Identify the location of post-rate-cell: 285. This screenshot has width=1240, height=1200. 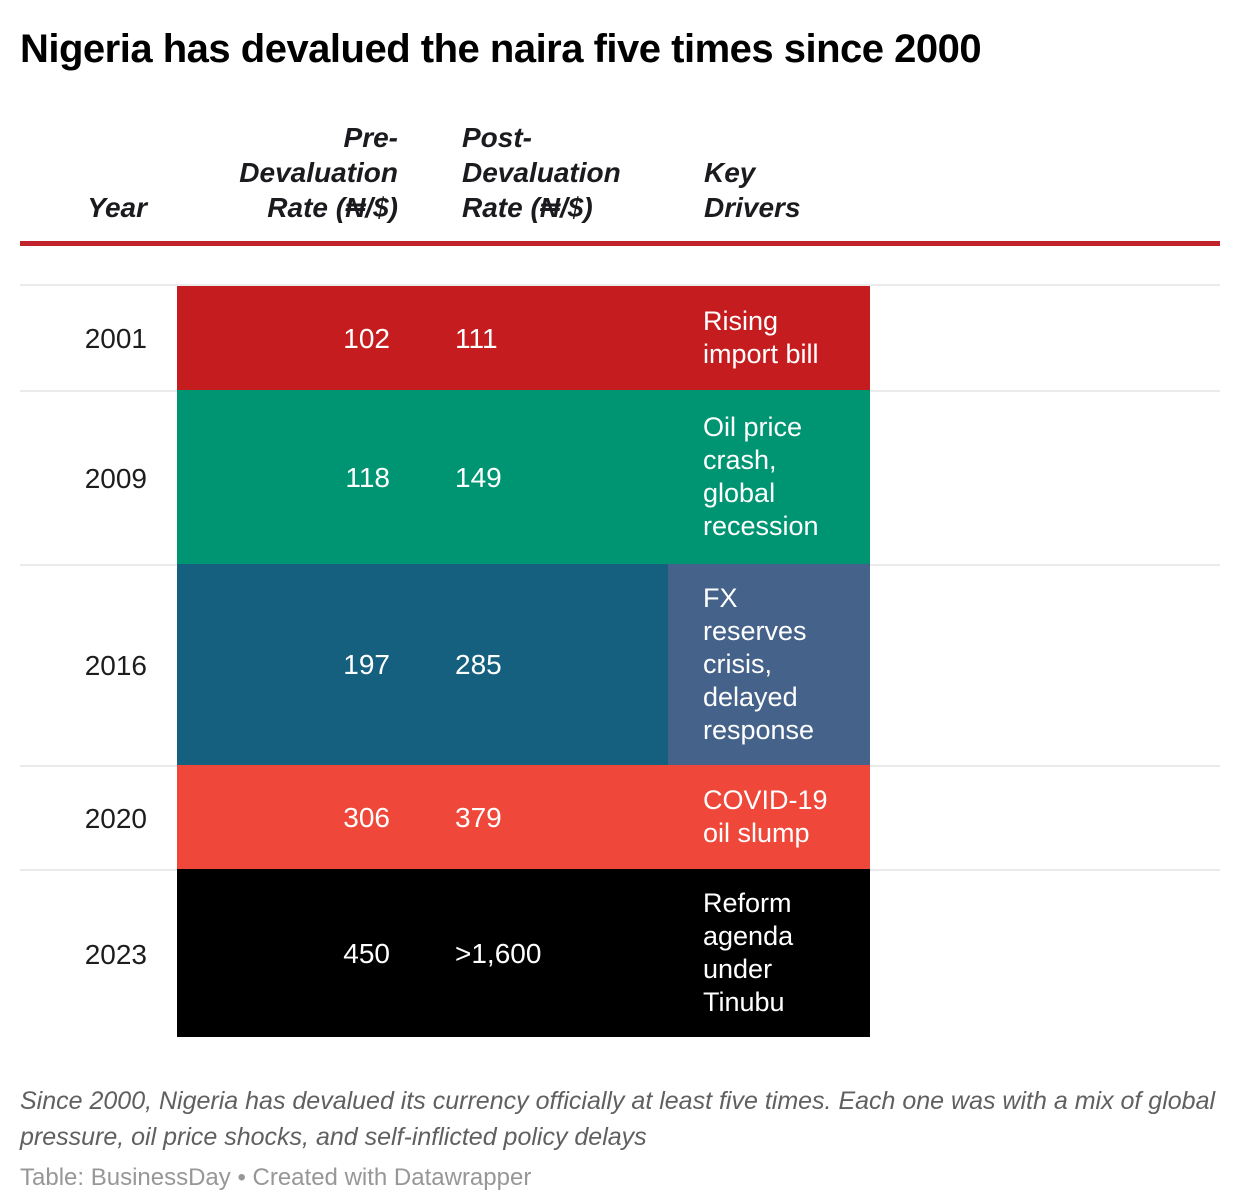
(544, 664).